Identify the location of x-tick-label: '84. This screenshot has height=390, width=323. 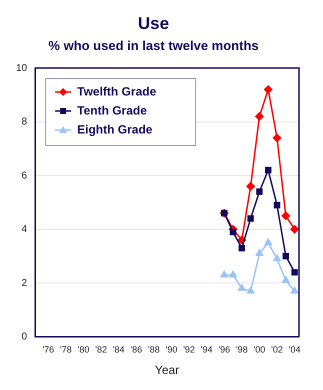
(118, 349).